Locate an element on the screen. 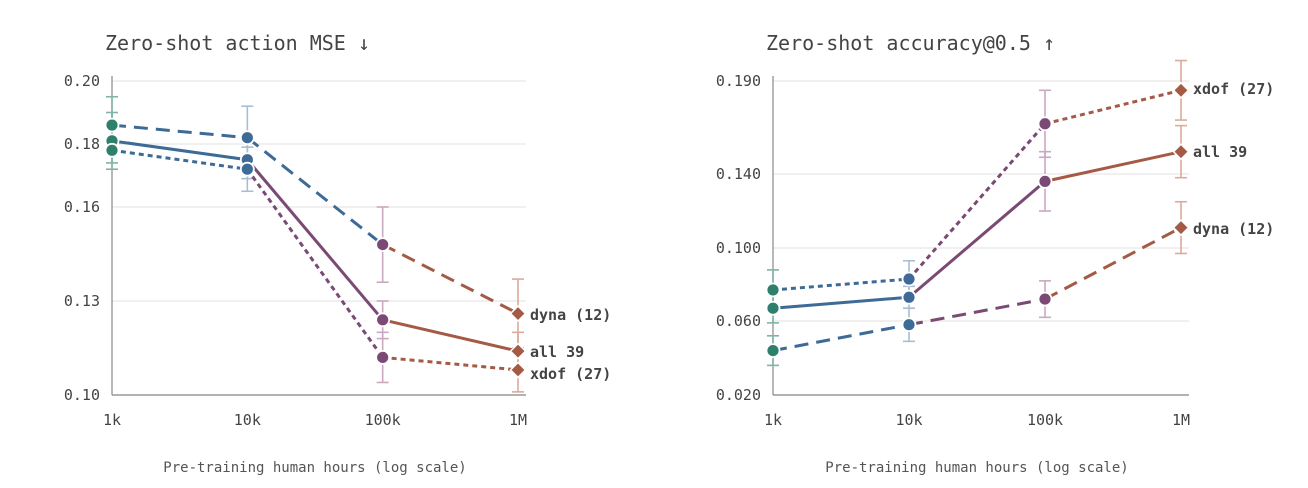  y-tick-label: 0.16 is located at coordinates (82, 207).